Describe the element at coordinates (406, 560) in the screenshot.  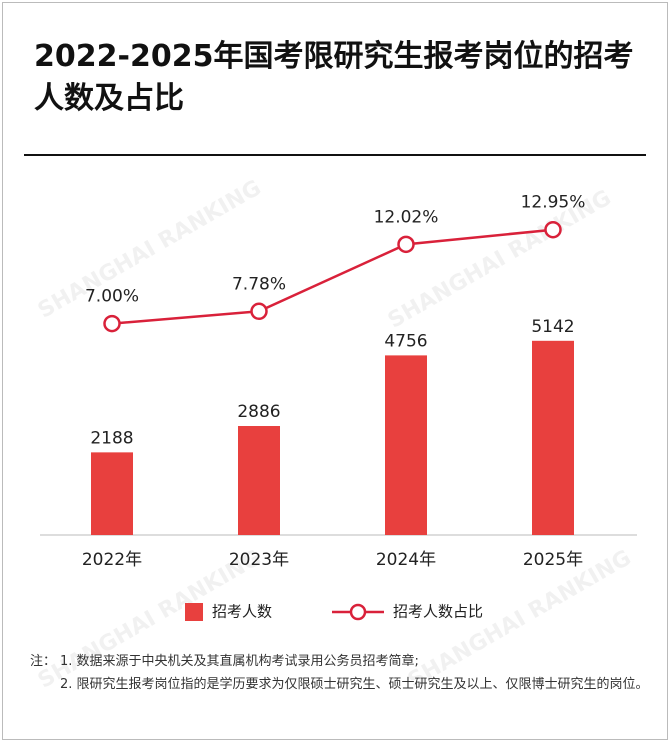
I see `x-tick-label: 2024年` at that location.